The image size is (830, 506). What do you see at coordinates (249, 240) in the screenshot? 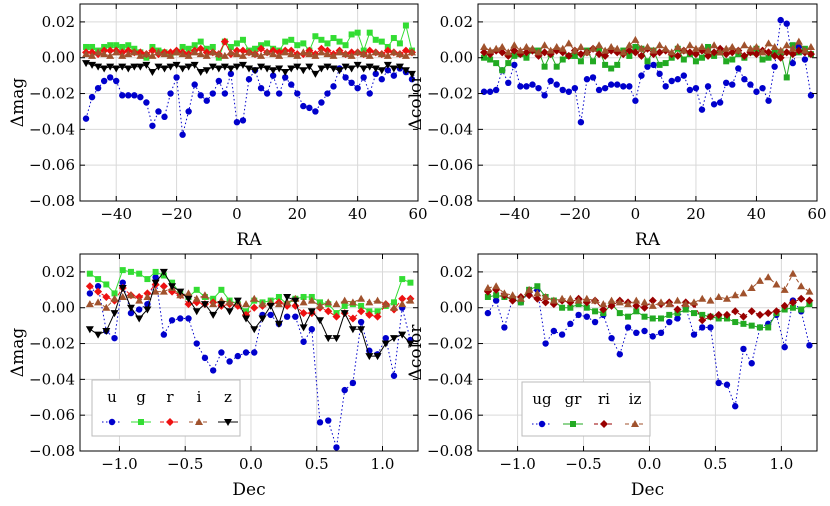
I see `x-axis-title: RA` at bounding box center [249, 240].